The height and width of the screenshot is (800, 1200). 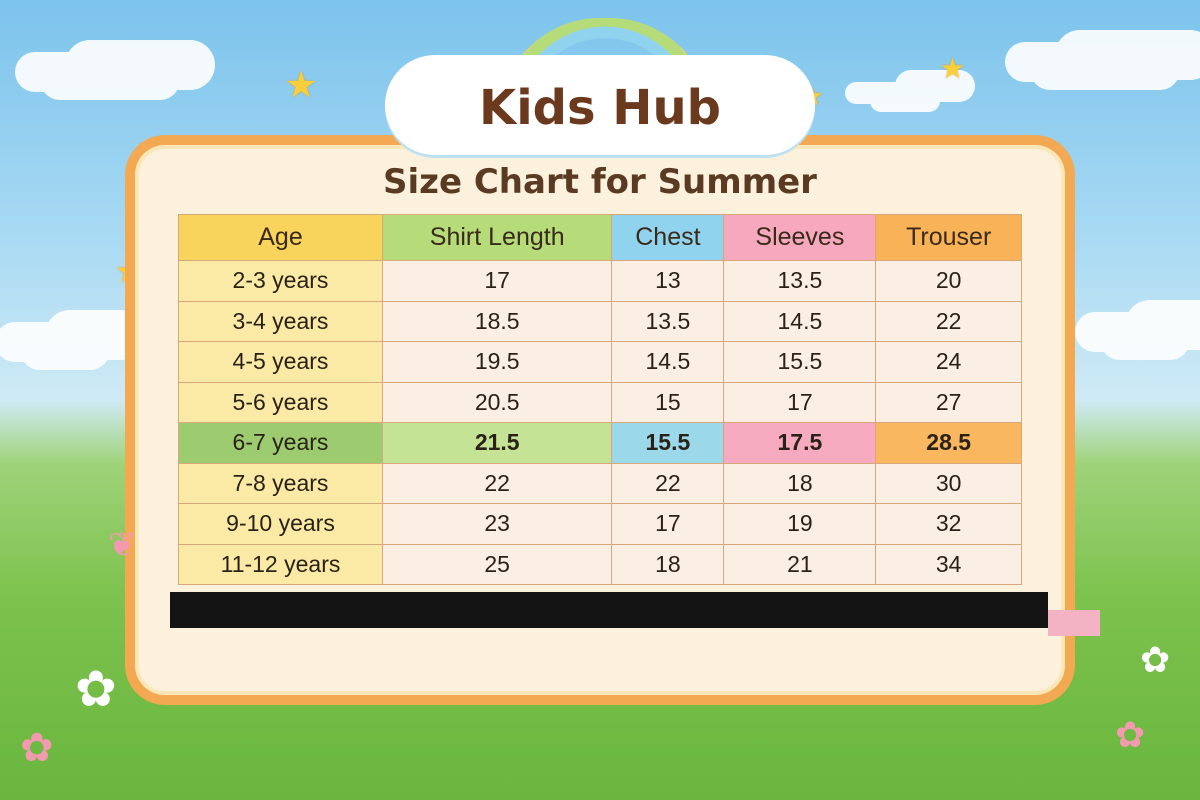 I want to click on cell-trouser: 27, so click(x=948, y=402).